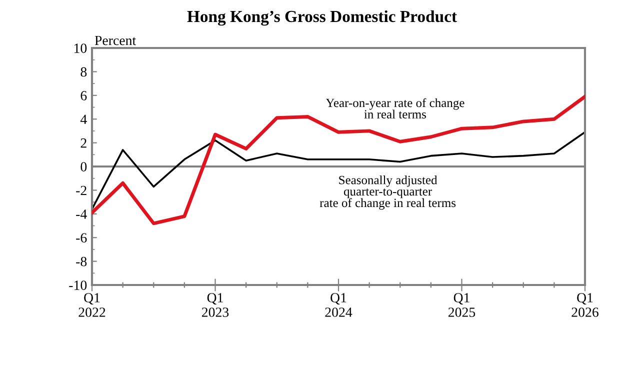  I want to click on y-tick-label: -8, so click(81, 261).